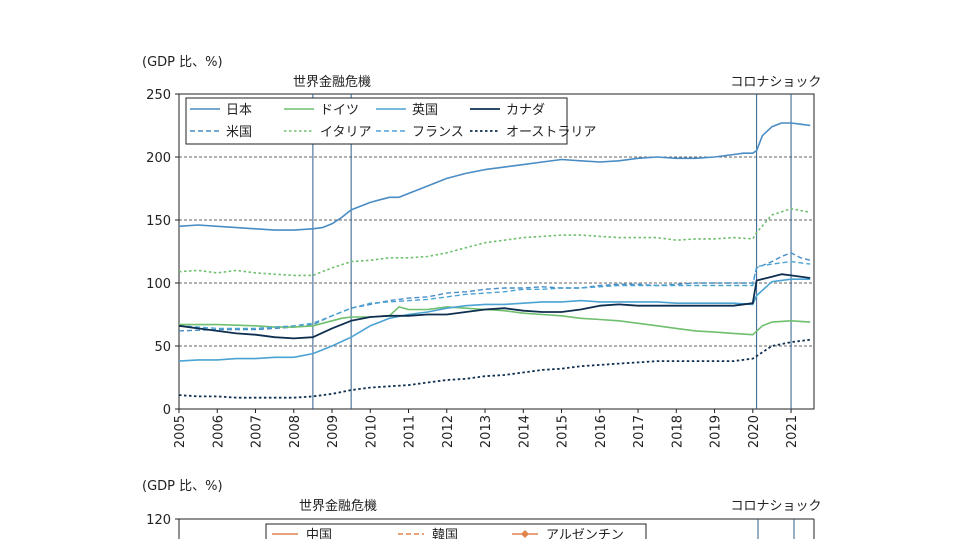  What do you see at coordinates (182, 486) in the screenshot?
I see `y-axis-label-2: (GDP 比、%)` at bounding box center [182, 486].